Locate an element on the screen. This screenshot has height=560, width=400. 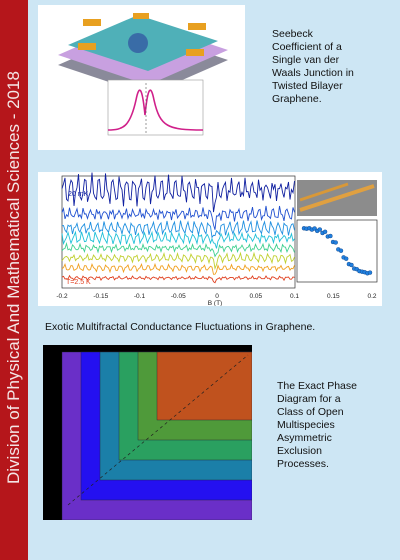
x-tick-label: -0.1 is located at coordinates (140, 296).